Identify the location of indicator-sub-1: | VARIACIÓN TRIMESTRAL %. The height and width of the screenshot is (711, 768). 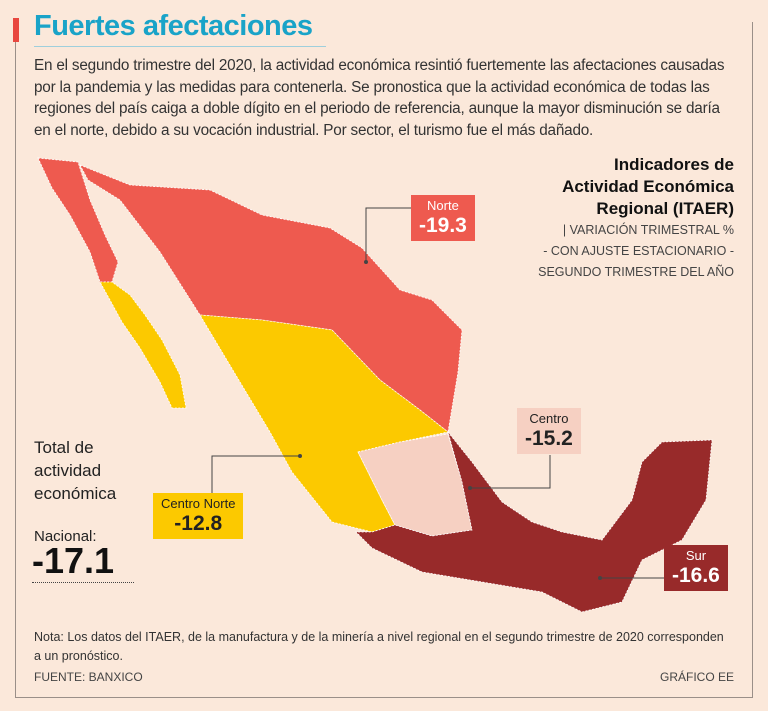
(648, 230).